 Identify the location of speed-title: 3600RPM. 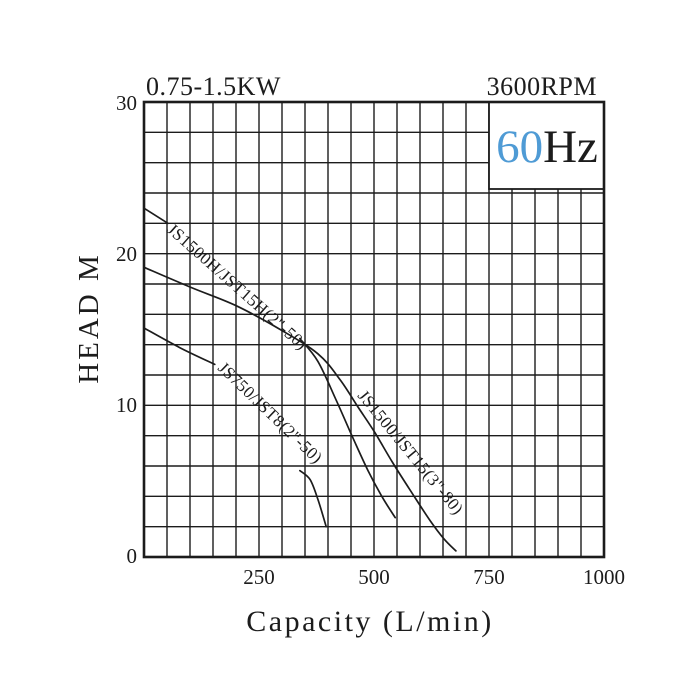
(542, 86).